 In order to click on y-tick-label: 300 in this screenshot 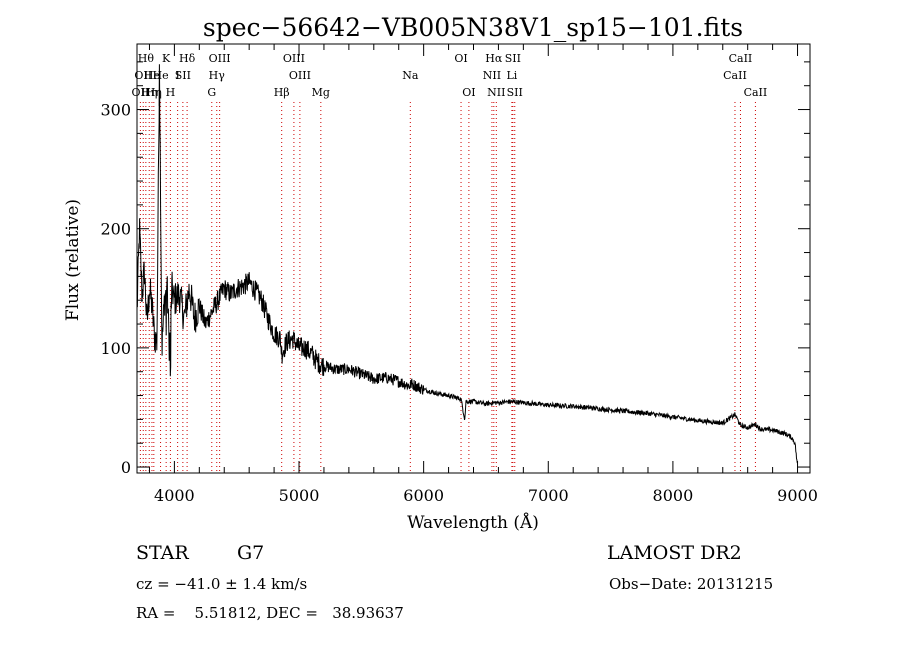, I will do `click(115, 110)`.